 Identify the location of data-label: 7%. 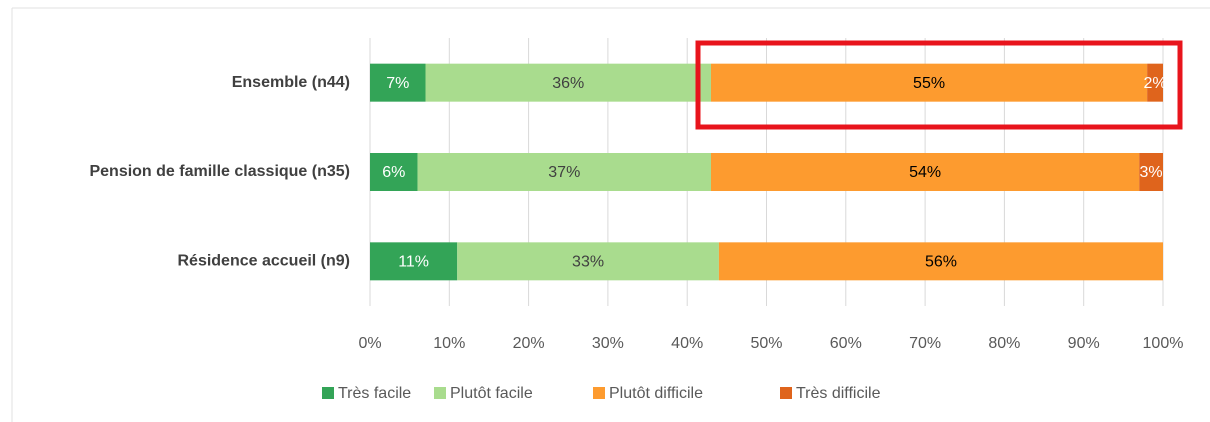
(397, 83).